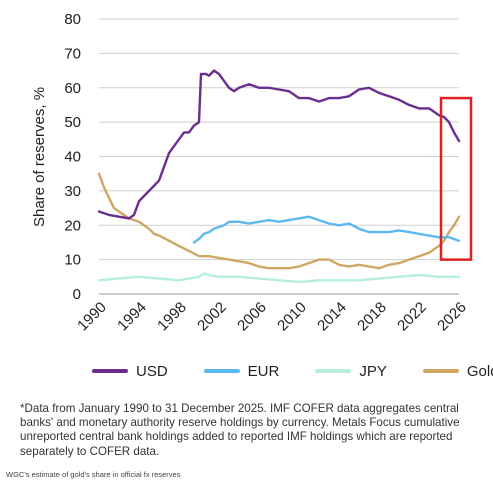 The image size is (493, 486). What do you see at coordinates (479, 371) in the screenshot?
I see `legend-label: Gold` at bounding box center [479, 371].